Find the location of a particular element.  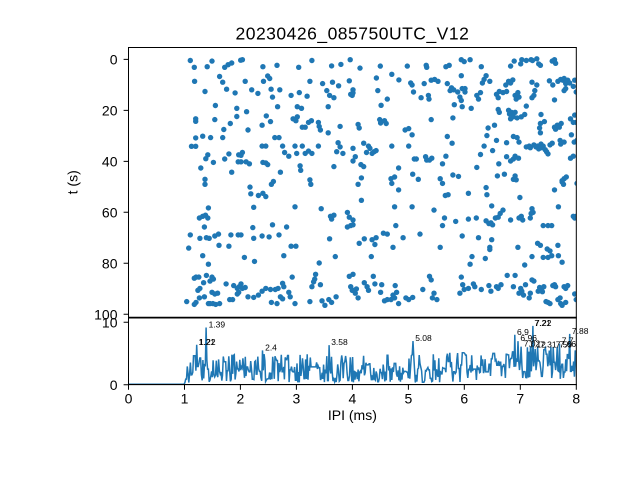

svg-text: 7.7 is located at coordinates (568, 341).